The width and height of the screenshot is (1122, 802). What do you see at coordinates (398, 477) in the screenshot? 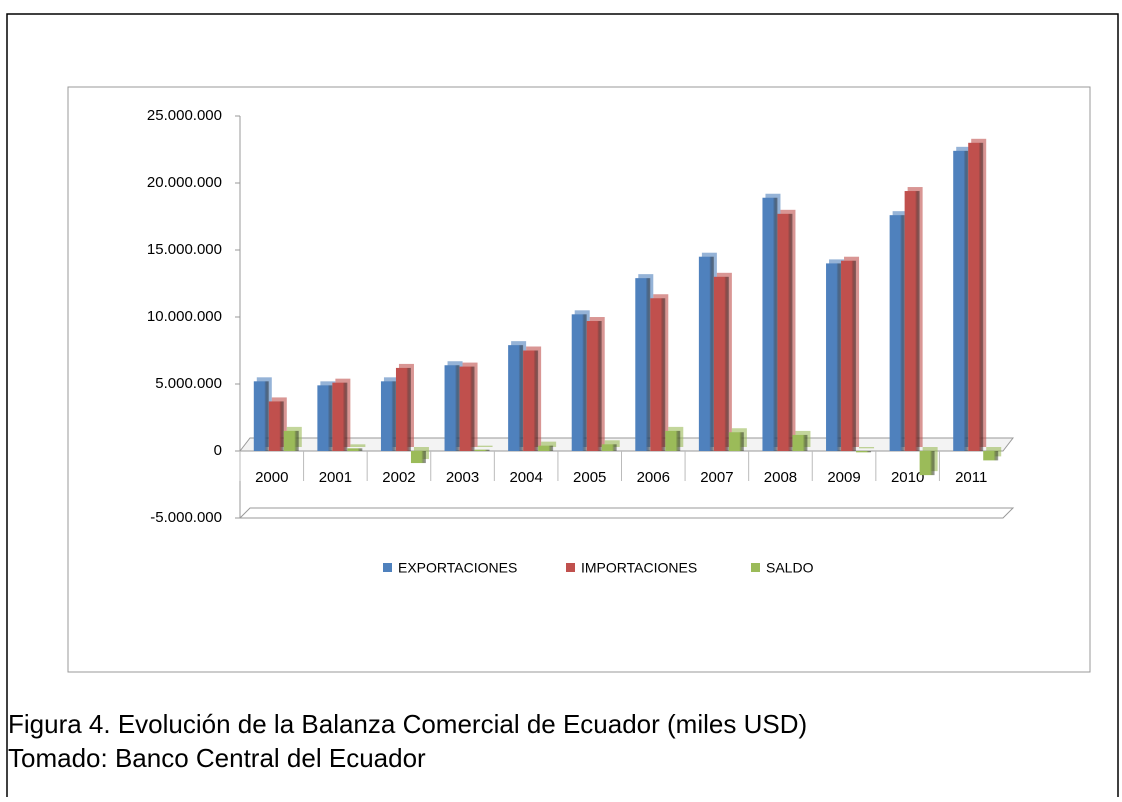
I see `x-tick-label: 2002` at bounding box center [398, 477].